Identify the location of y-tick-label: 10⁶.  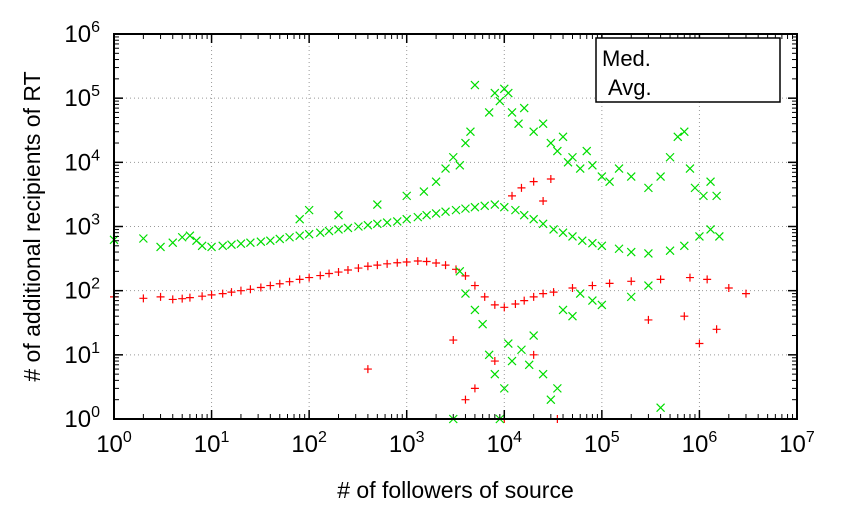
(82, 33).